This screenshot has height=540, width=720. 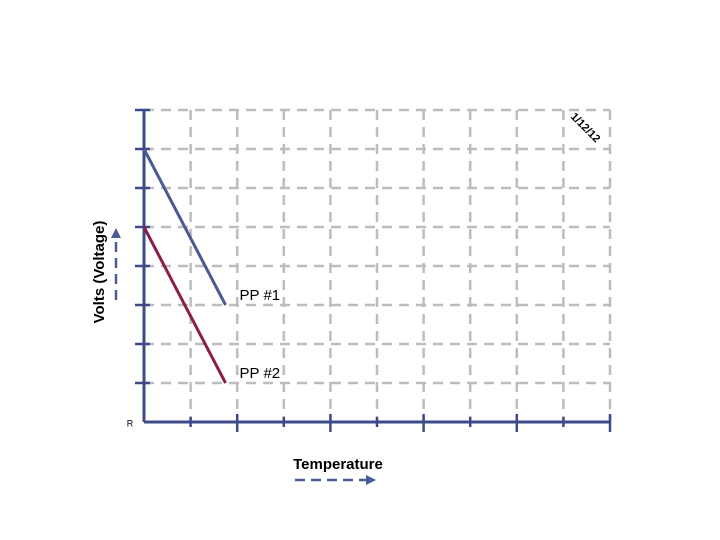 What do you see at coordinates (585, 128) in the screenshot?
I see `date-annotation: 1/12/12` at bounding box center [585, 128].